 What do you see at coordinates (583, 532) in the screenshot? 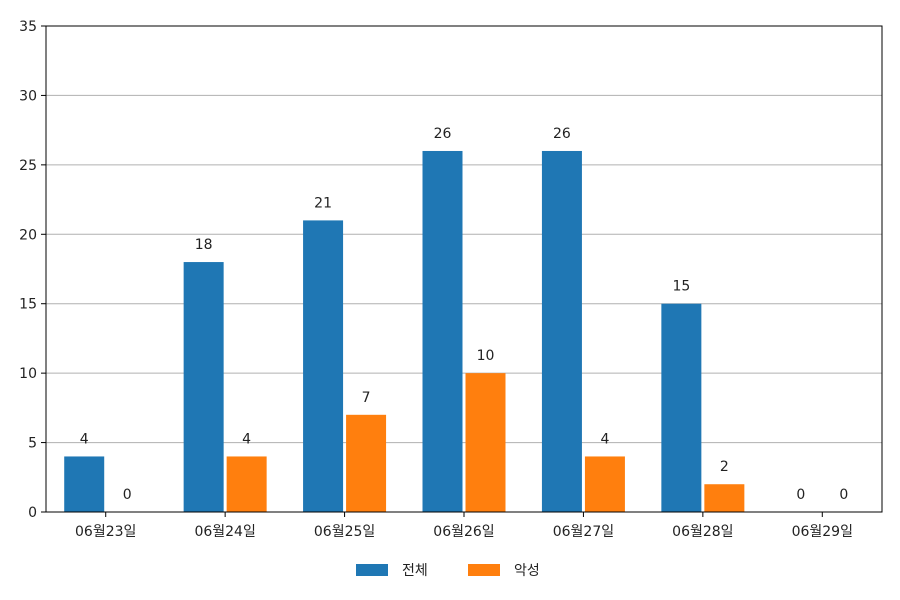
I see `x-tick-label: 06월27일` at bounding box center [583, 532].